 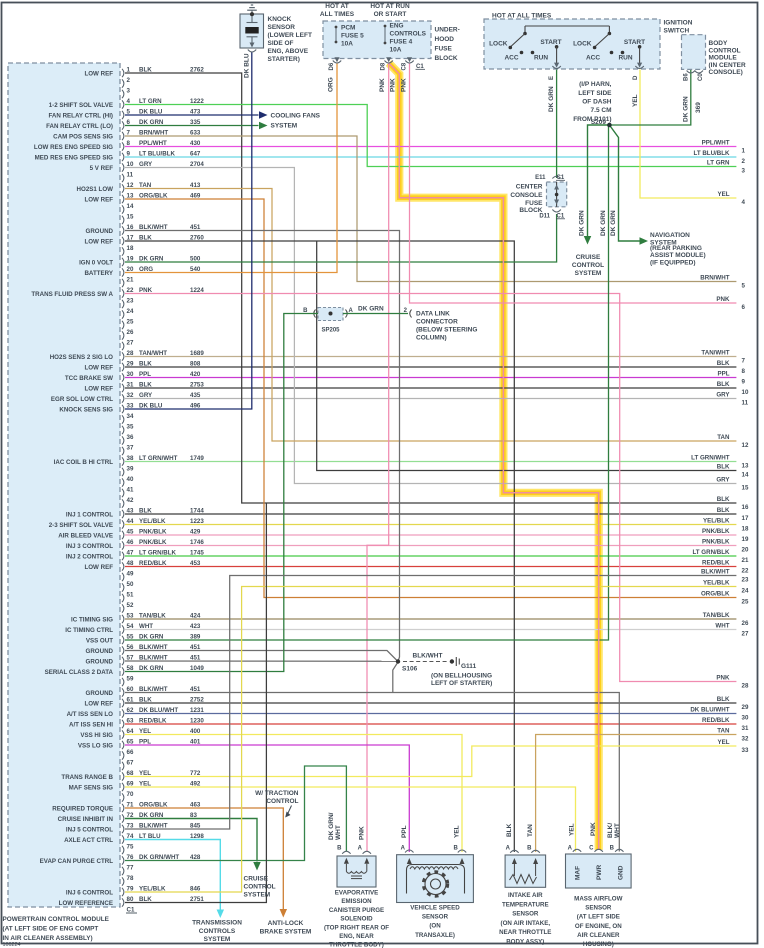 I want to click on svg-text: HO2S SENS 2 SIG LO, so click(x=81, y=357).